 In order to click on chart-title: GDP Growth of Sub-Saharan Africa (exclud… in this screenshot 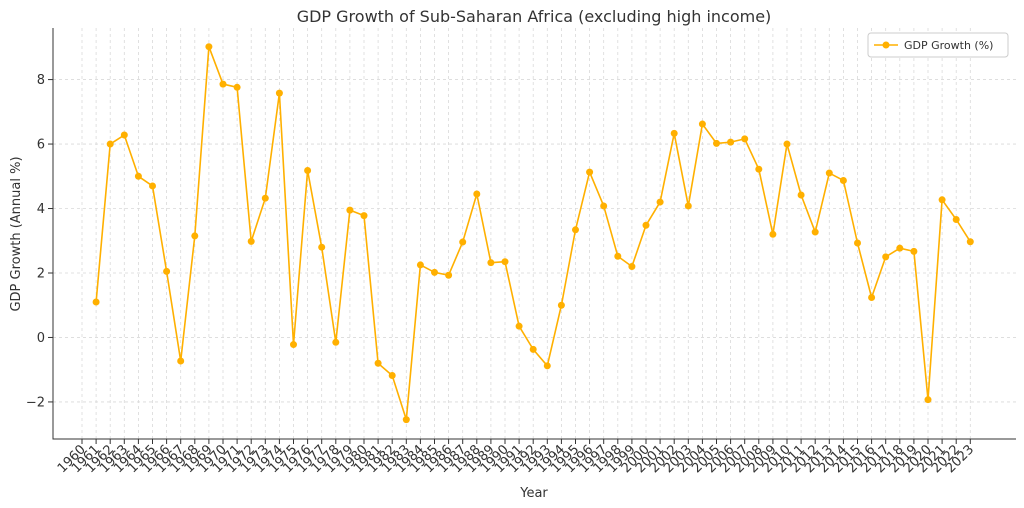, I will do `click(534, 16)`.